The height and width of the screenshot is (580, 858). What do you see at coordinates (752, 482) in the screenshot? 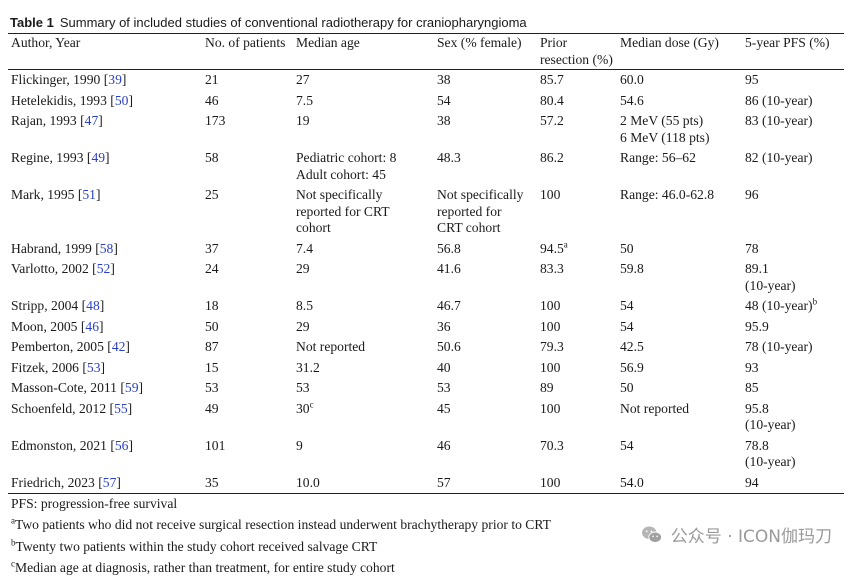
I see `cell-pfs: 94` at bounding box center [752, 482].